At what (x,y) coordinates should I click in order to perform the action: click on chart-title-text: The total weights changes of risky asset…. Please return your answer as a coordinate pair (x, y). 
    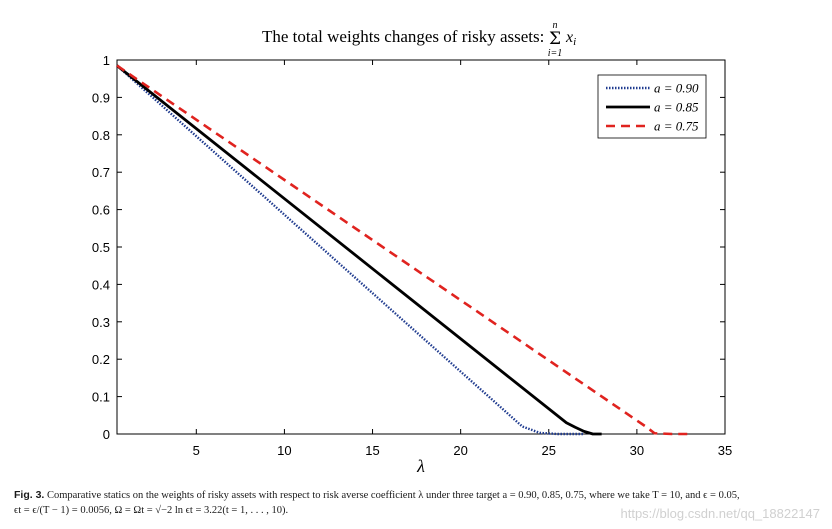
    Looking at the image, I should click on (403, 36).